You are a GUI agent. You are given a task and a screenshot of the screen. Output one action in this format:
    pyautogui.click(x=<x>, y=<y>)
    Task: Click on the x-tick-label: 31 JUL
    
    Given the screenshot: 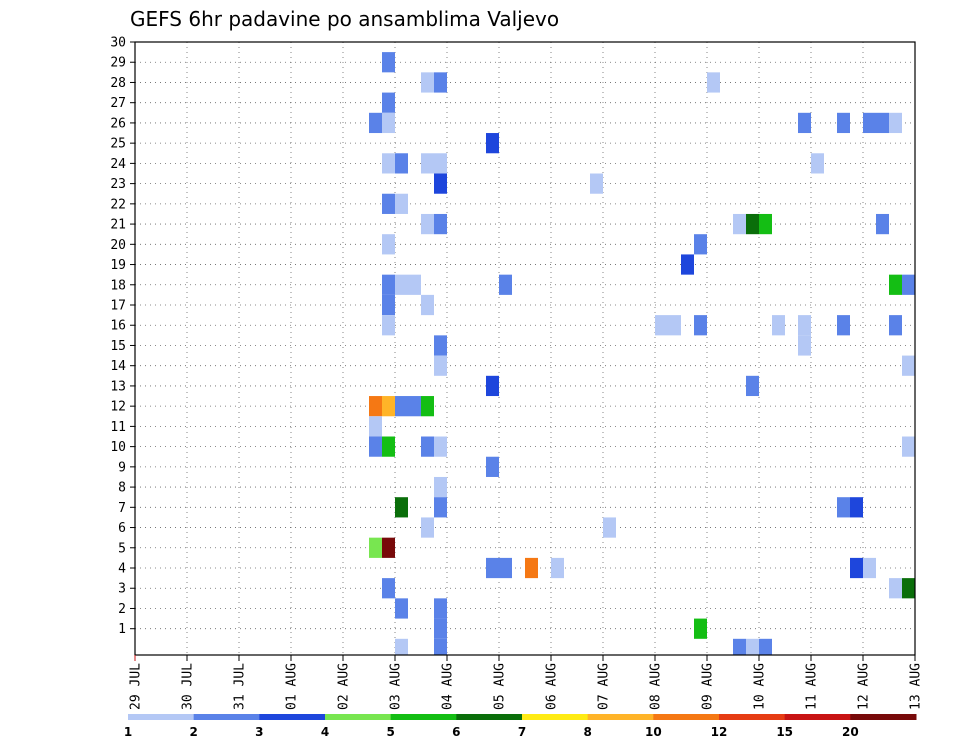 What is the action you would take?
    pyautogui.click(x=240, y=686)
    